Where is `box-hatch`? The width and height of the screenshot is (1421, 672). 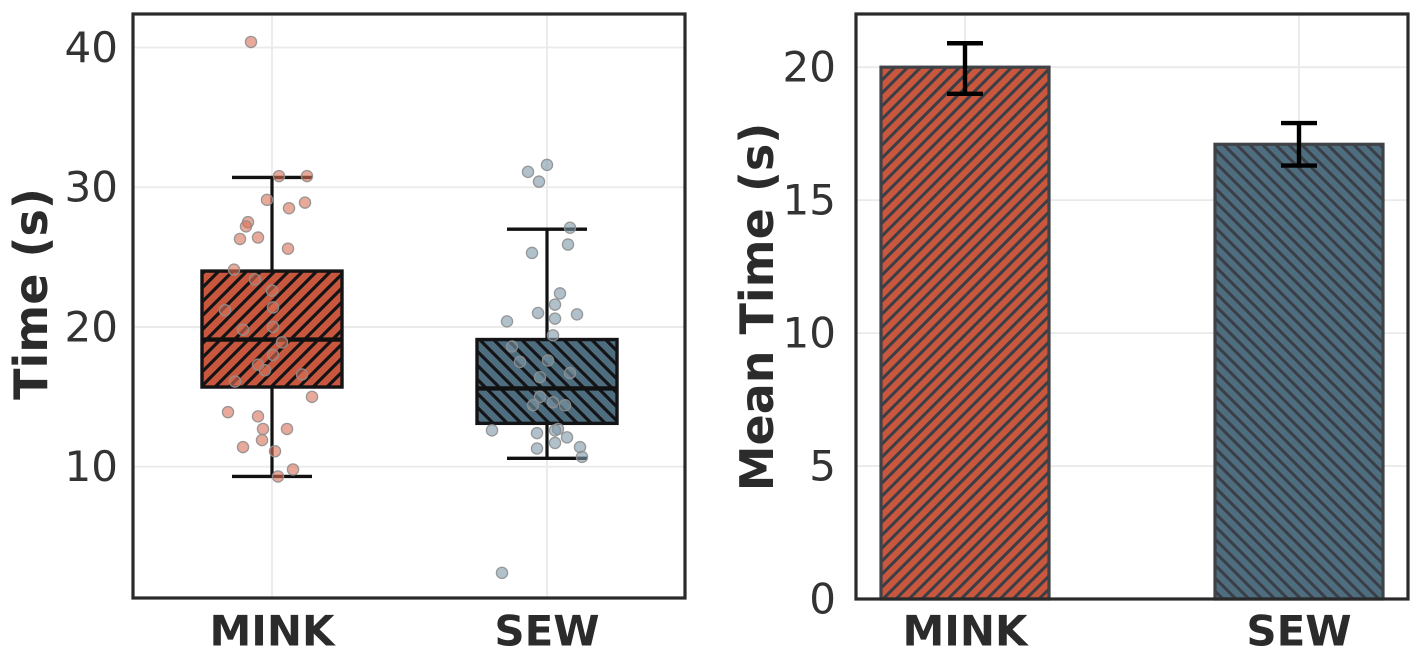 box-hatch is located at coordinates (547, 381).